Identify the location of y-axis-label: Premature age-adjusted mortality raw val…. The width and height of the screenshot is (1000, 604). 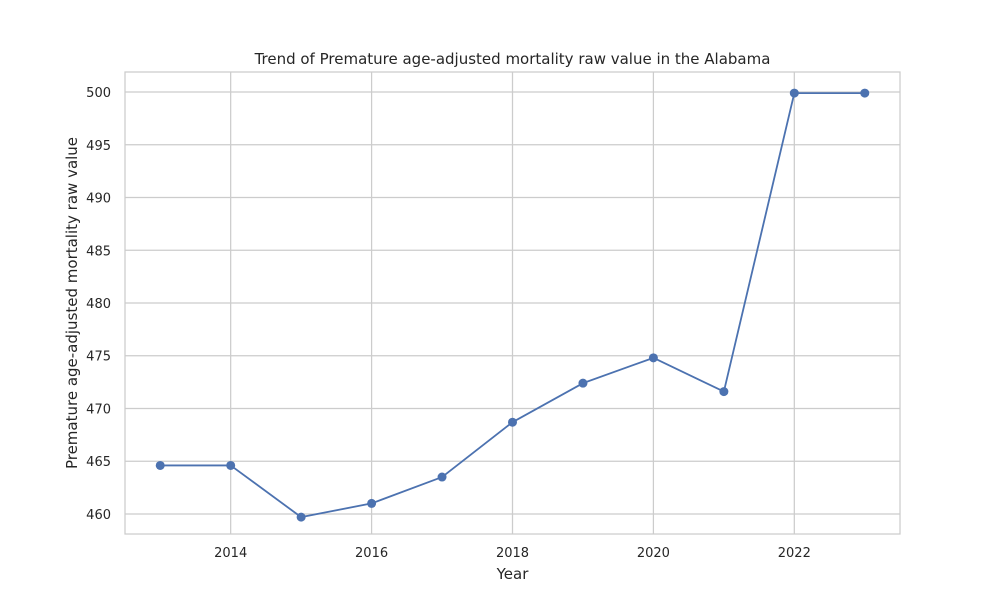
(72, 303).